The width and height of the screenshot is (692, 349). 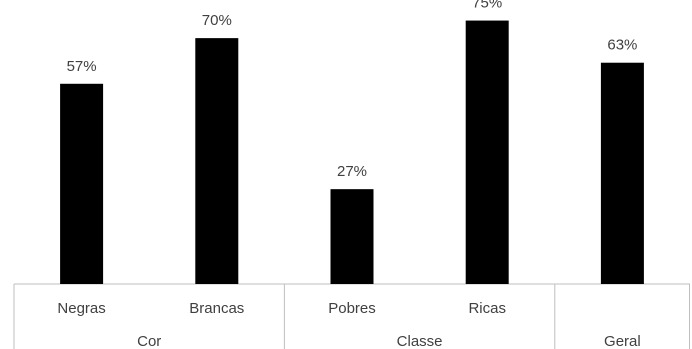 I want to click on group-label: Geral, so click(x=622, y=341).